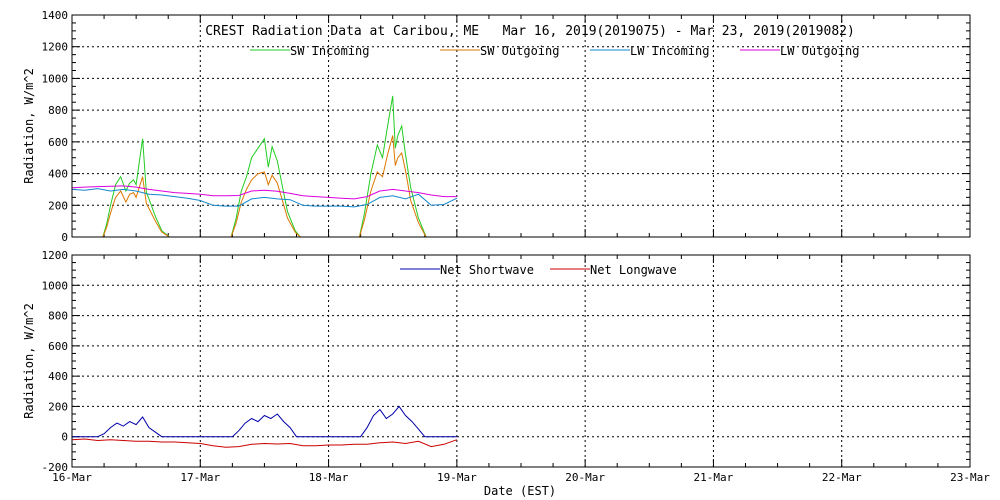 This screenshot has height=500, width=1000. Describe the element at coordinates (264, 443) in the screenshot. I see `series-line-net-longwave` at that location.